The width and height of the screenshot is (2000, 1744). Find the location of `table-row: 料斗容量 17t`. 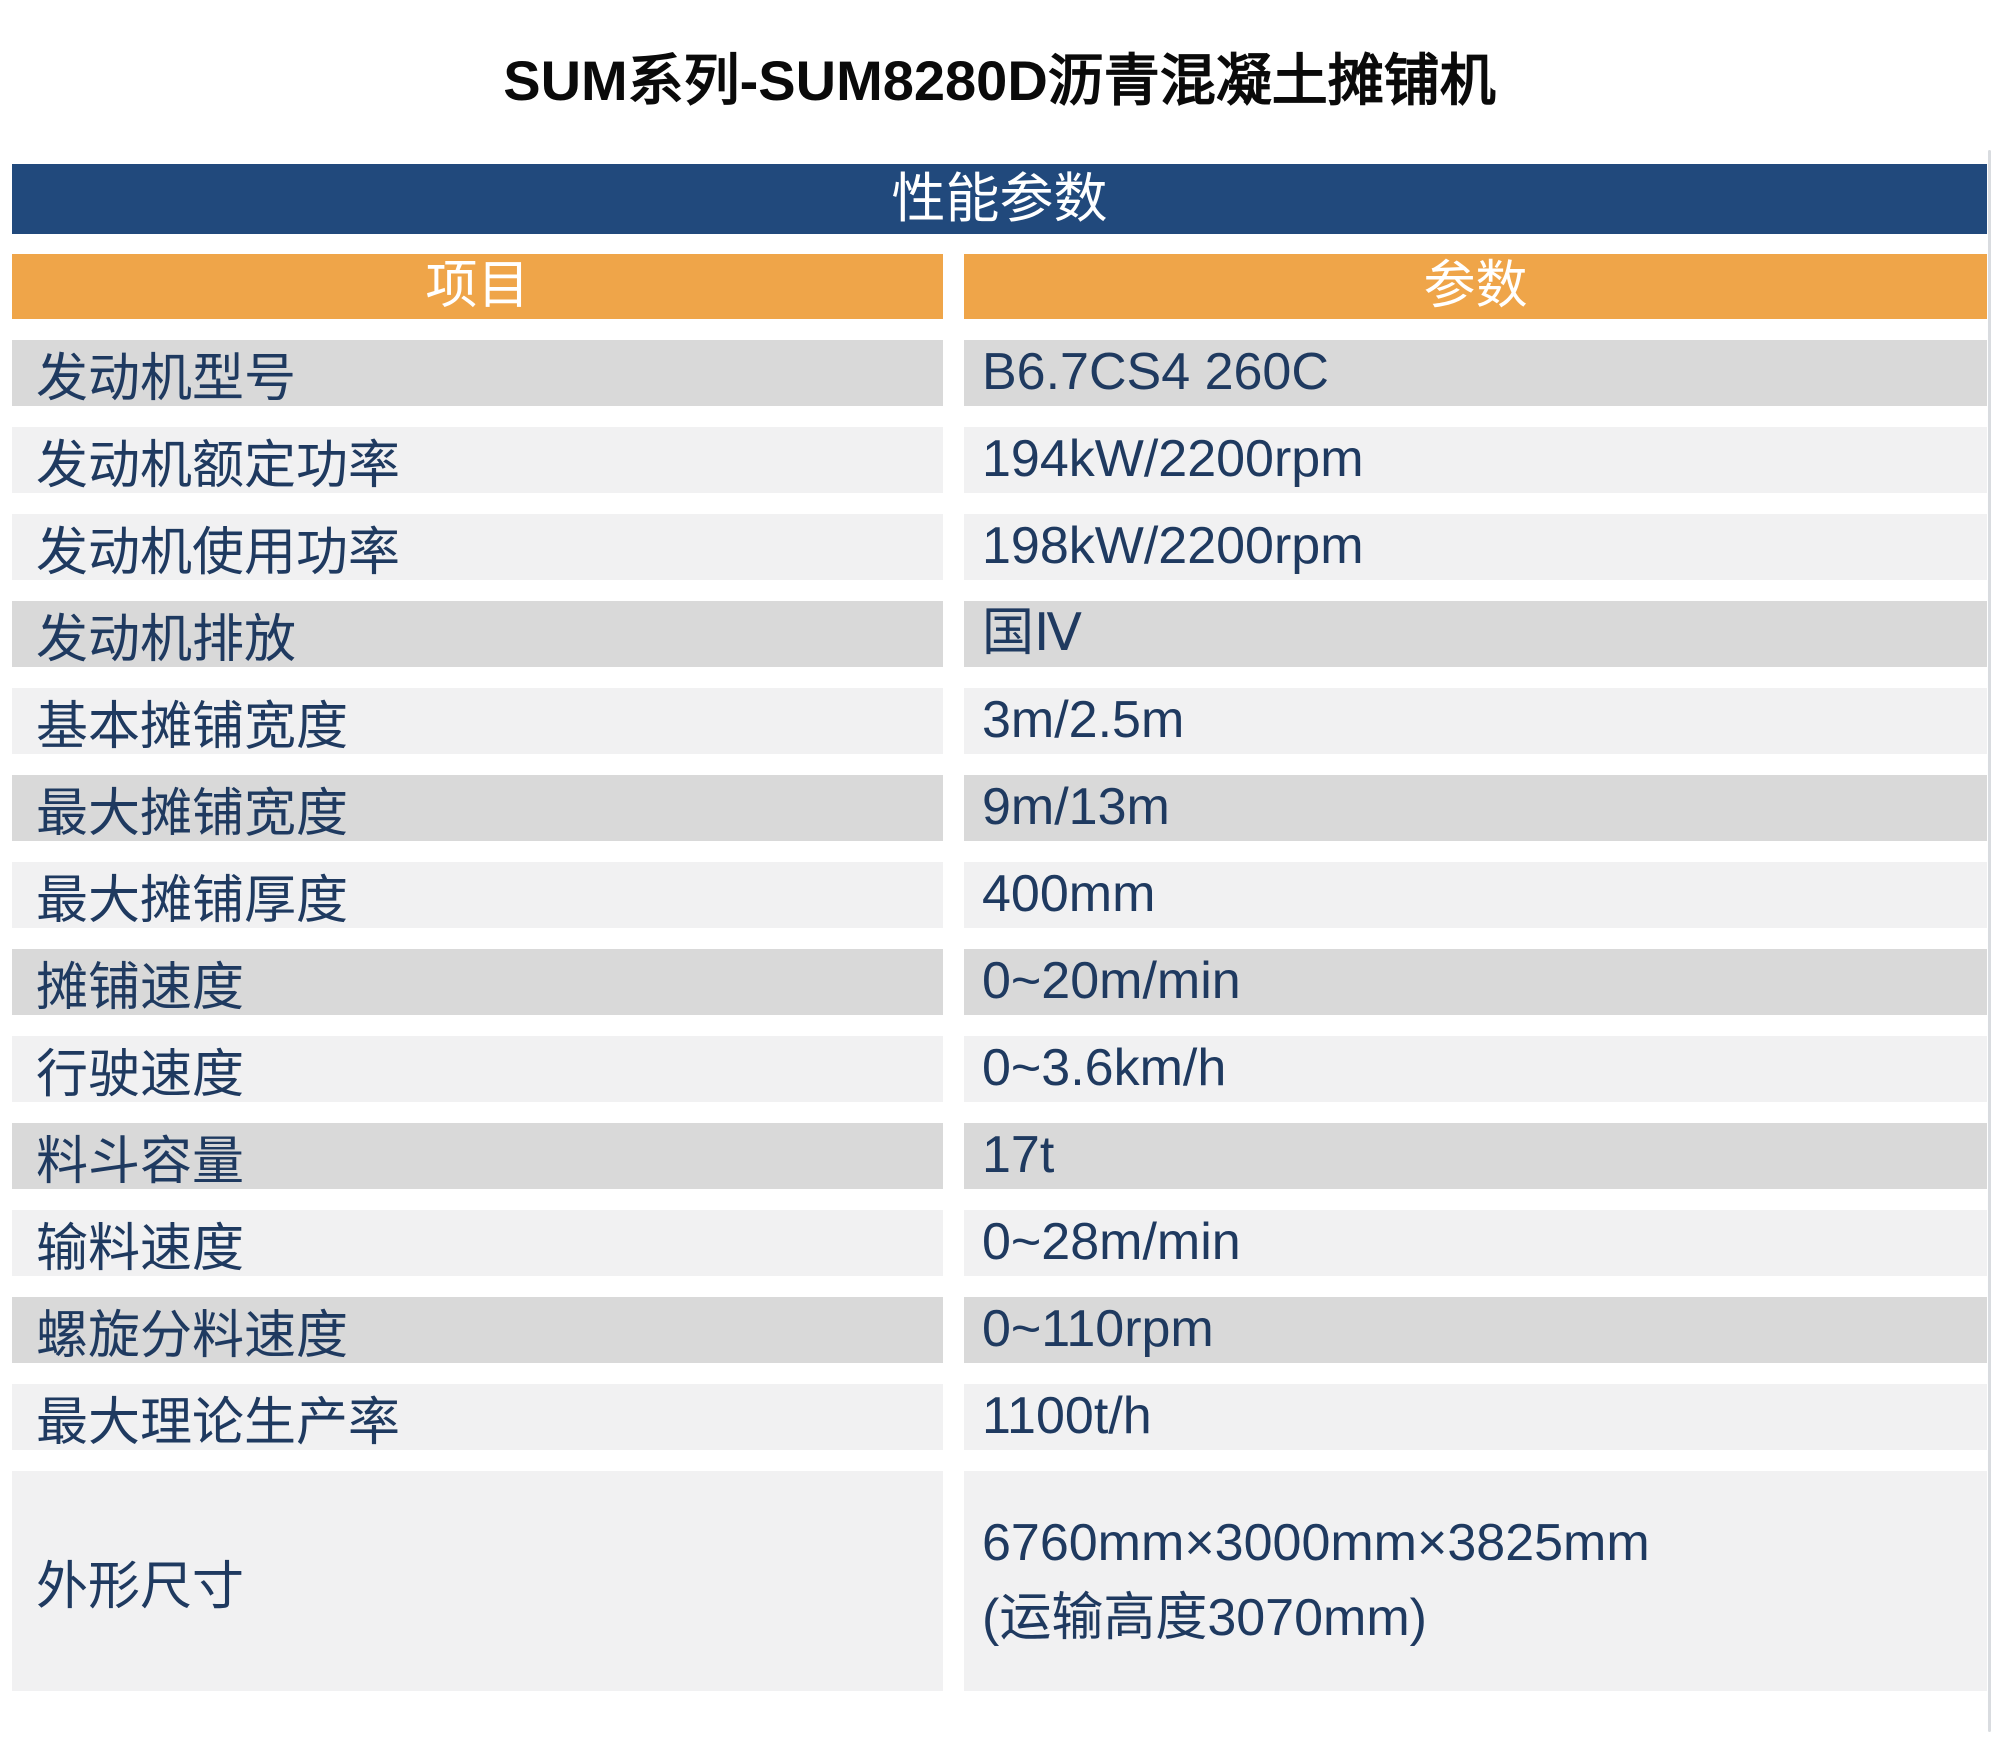

table-row: 料斗容量 17t is located at coordinates (999, 1157).